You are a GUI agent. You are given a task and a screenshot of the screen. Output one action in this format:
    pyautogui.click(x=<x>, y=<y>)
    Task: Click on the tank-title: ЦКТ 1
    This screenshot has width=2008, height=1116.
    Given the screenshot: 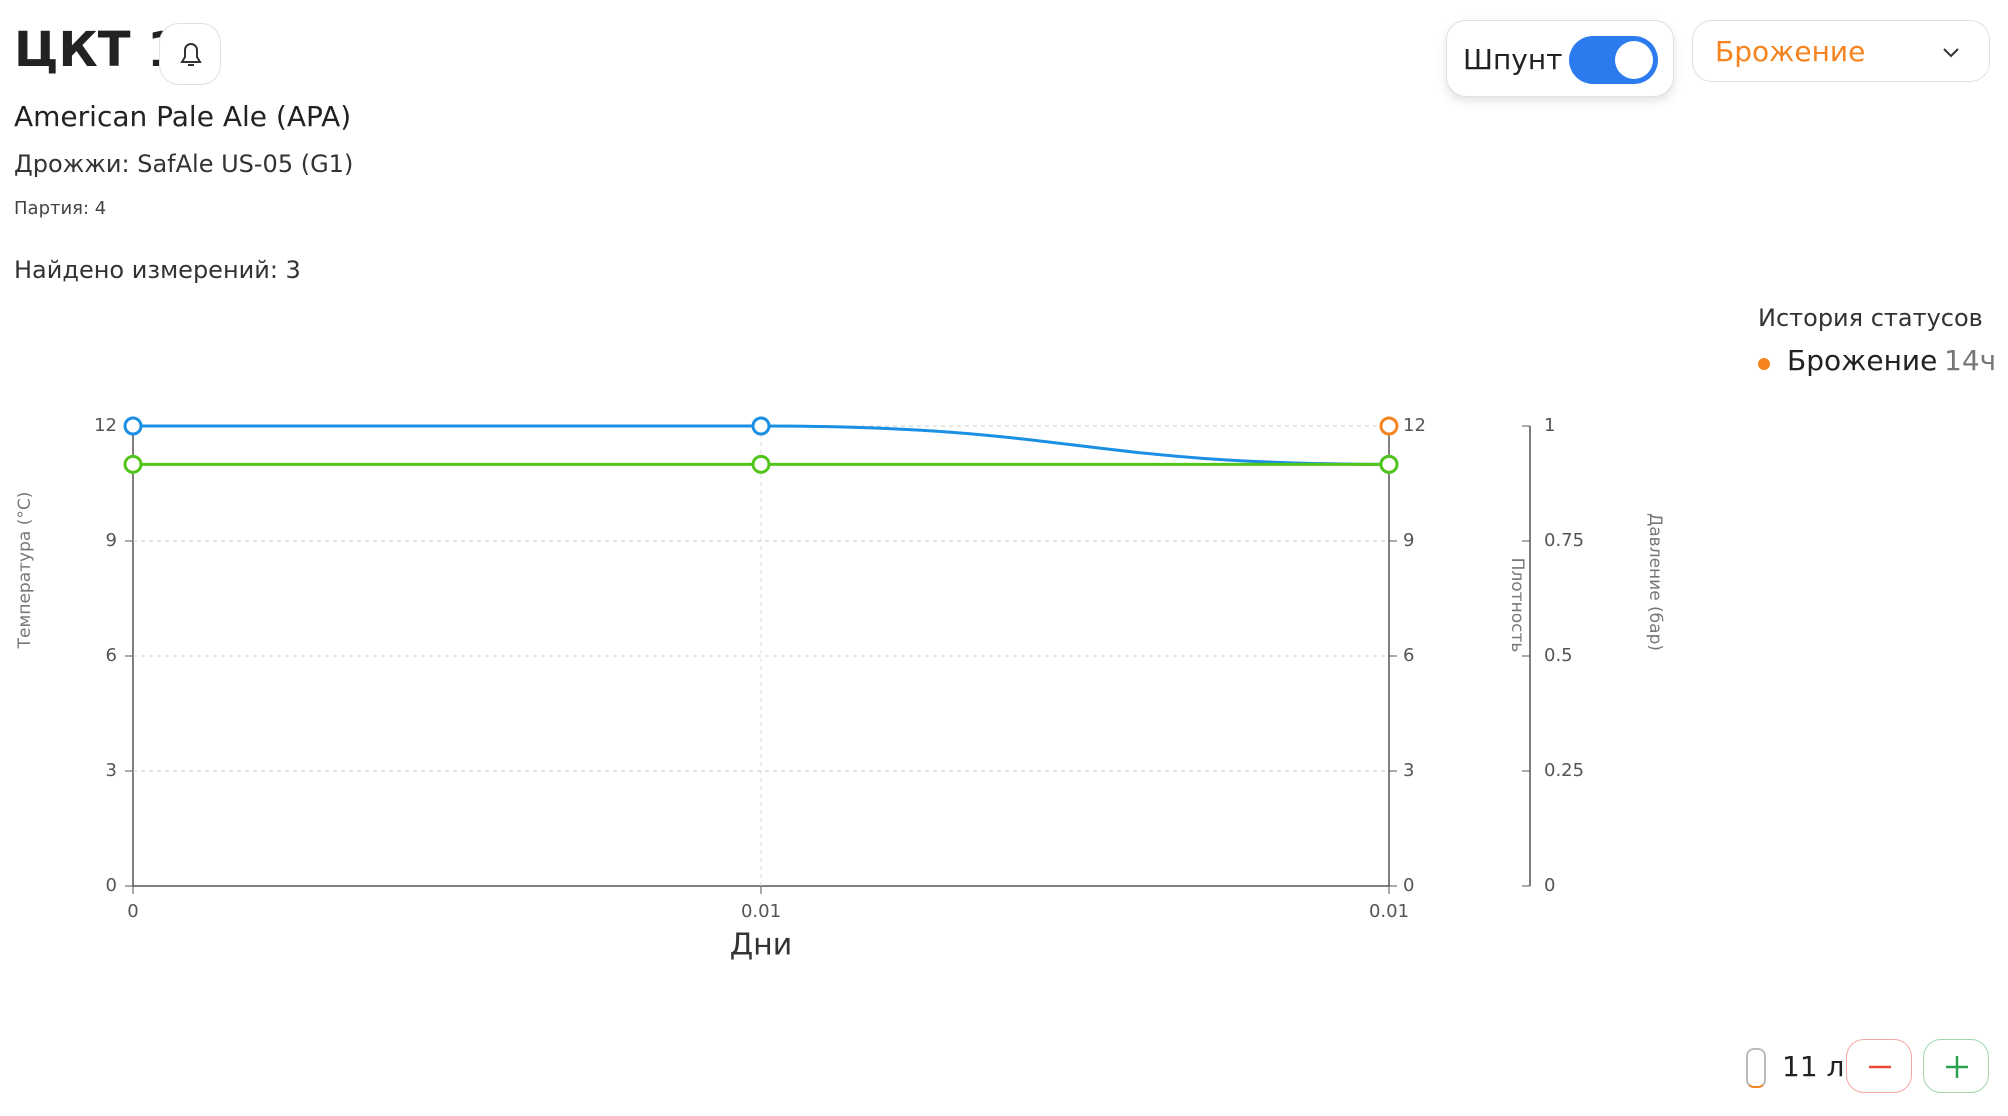 What is the action you would take?
    pyautogui.click(x=97, y=50)
    